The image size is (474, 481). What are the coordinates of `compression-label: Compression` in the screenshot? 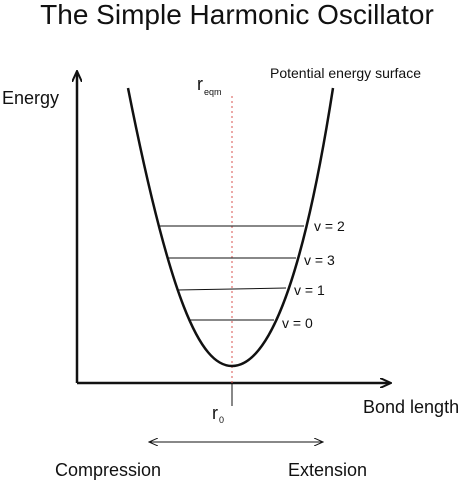 It's located at (108, 470).